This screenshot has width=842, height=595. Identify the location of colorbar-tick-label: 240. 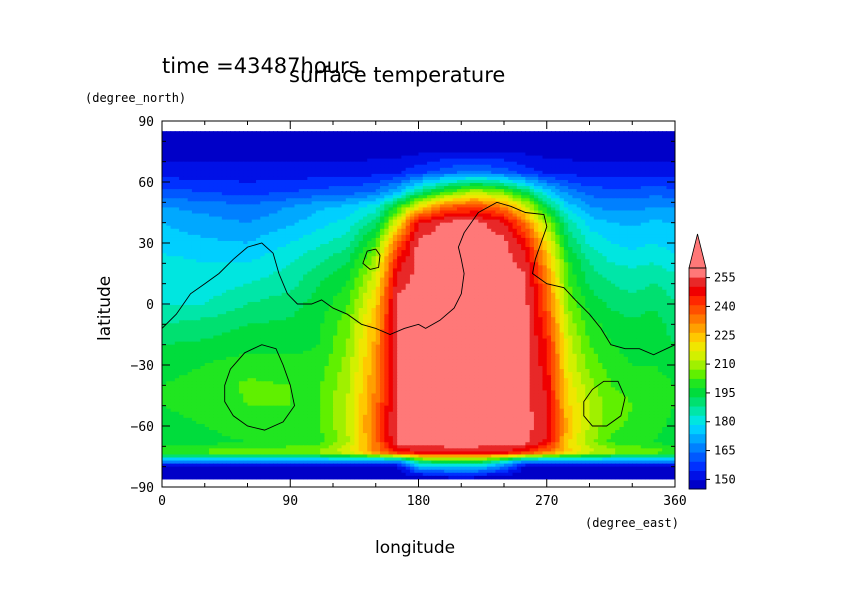
(725, 306).